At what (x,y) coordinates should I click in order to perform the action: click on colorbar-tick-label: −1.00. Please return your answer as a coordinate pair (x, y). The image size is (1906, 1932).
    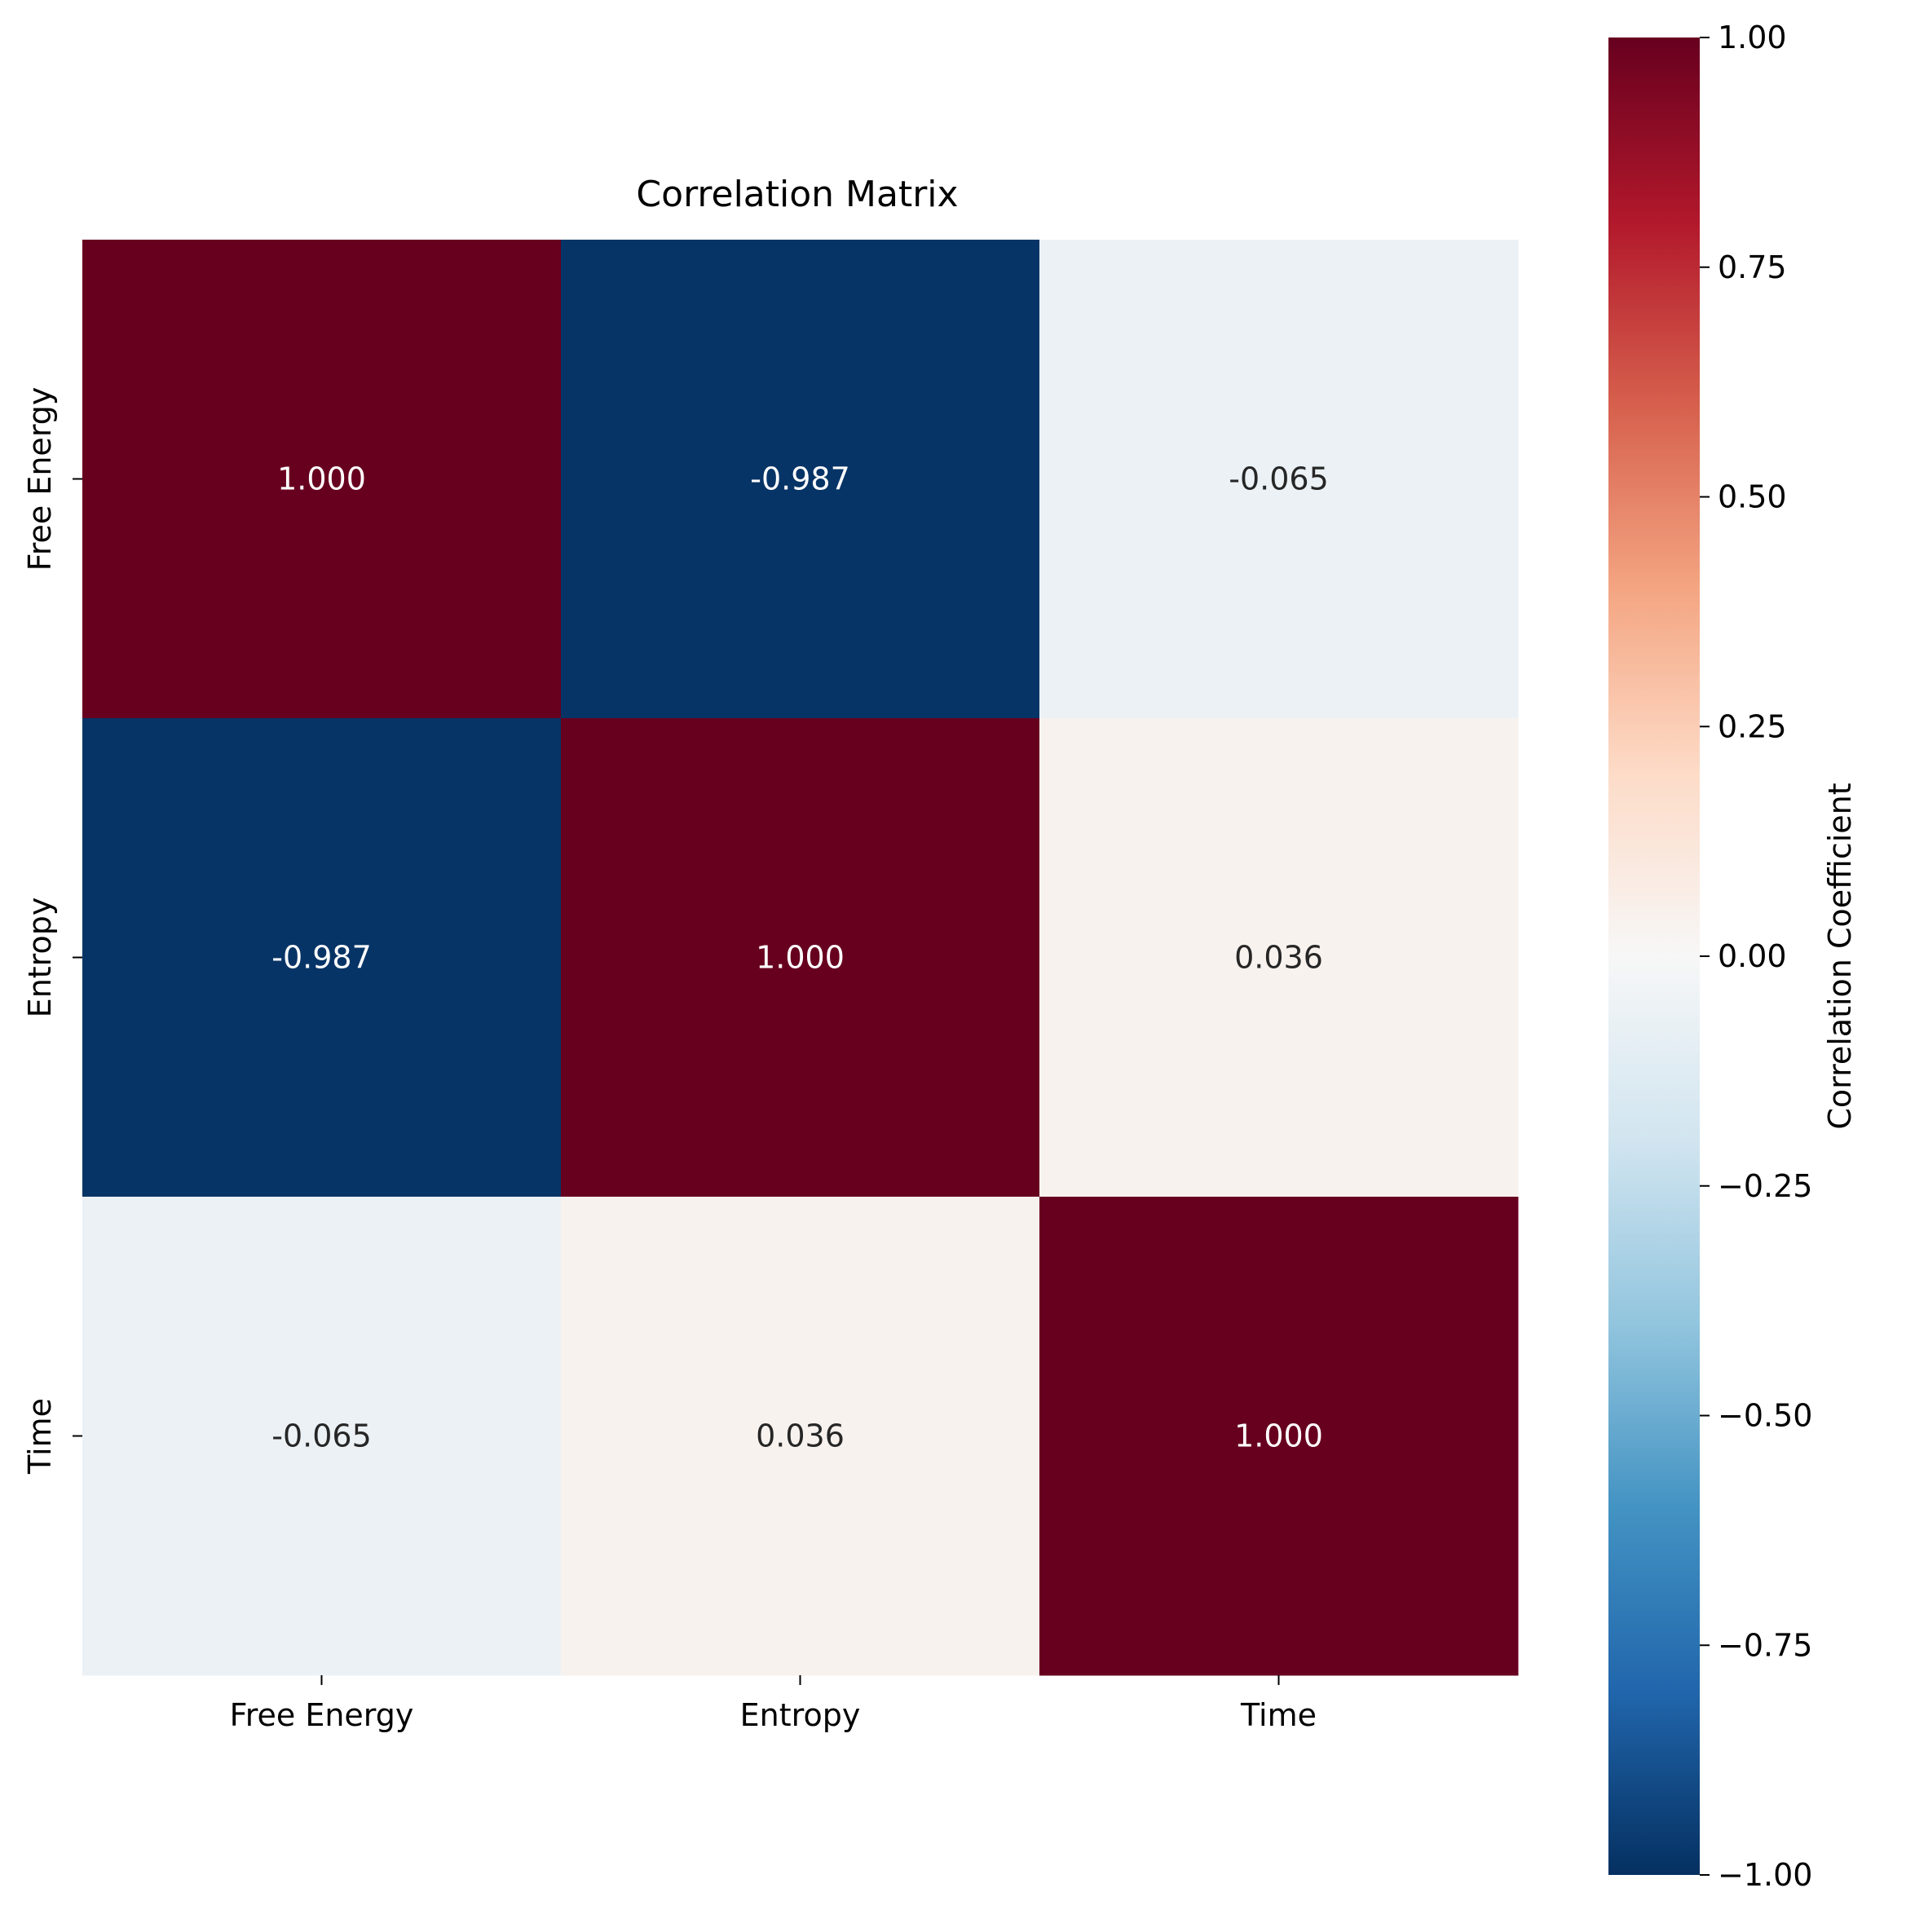
    Looking at the image, I should click on (1765, 1875).